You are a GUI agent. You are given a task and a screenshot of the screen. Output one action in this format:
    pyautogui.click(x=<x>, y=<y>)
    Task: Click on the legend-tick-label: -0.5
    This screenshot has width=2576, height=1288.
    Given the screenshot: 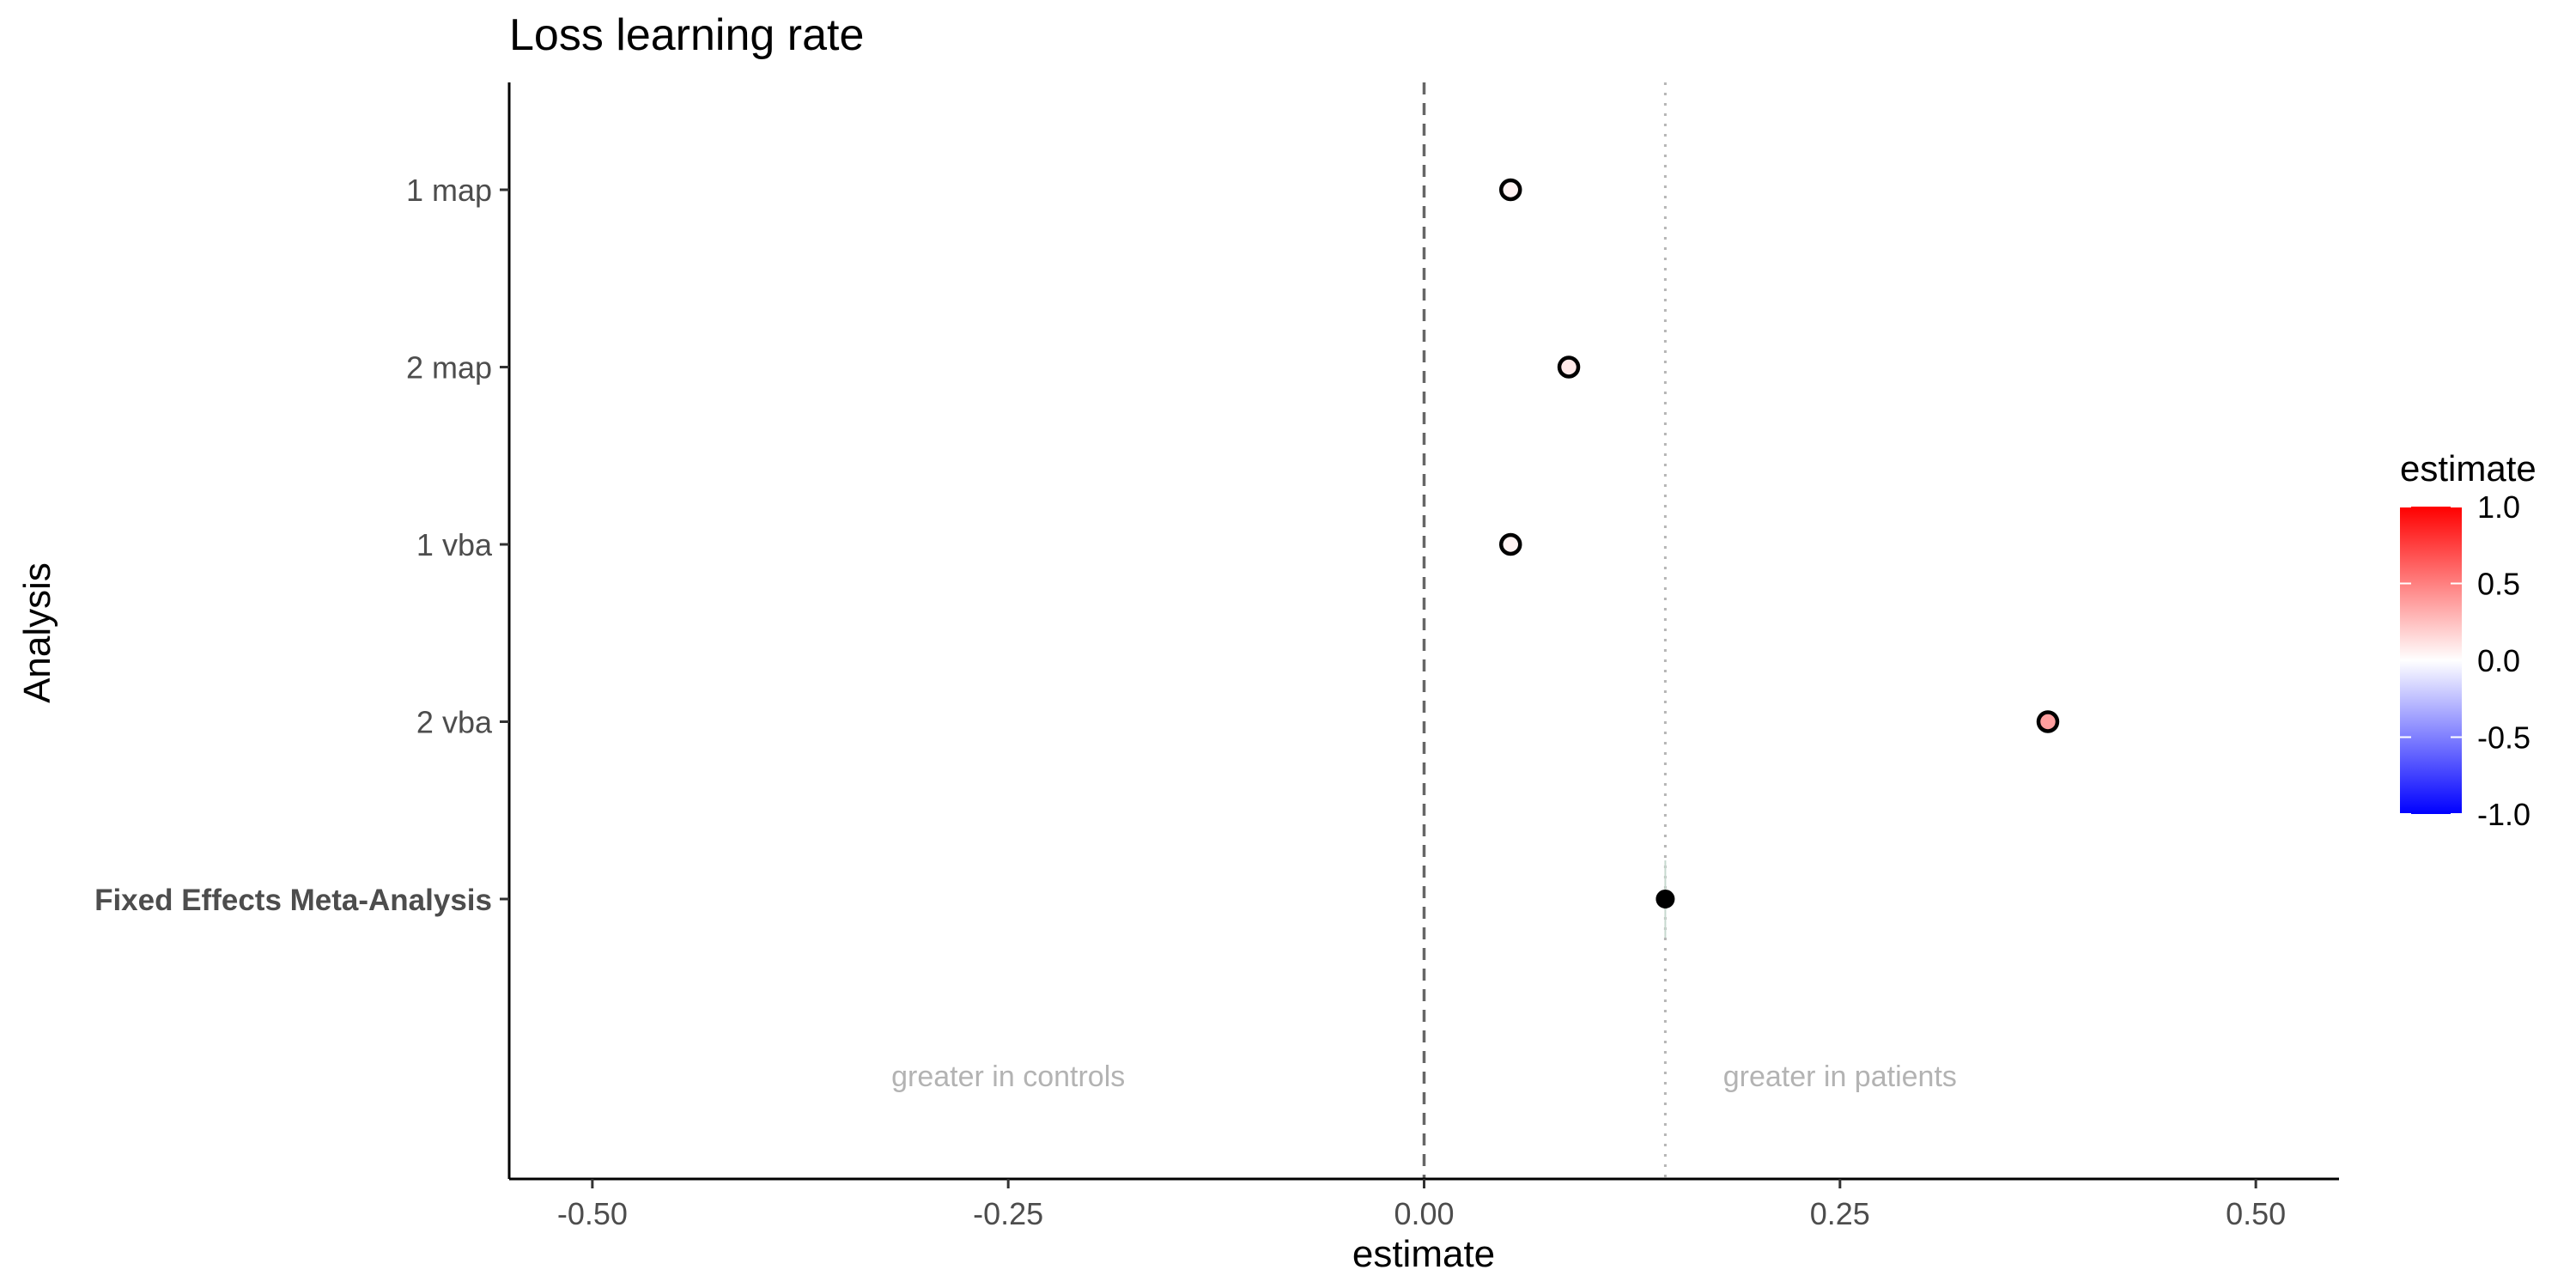 What is the action you would take?
    pyautogui.click(x=2503, y=738)
    